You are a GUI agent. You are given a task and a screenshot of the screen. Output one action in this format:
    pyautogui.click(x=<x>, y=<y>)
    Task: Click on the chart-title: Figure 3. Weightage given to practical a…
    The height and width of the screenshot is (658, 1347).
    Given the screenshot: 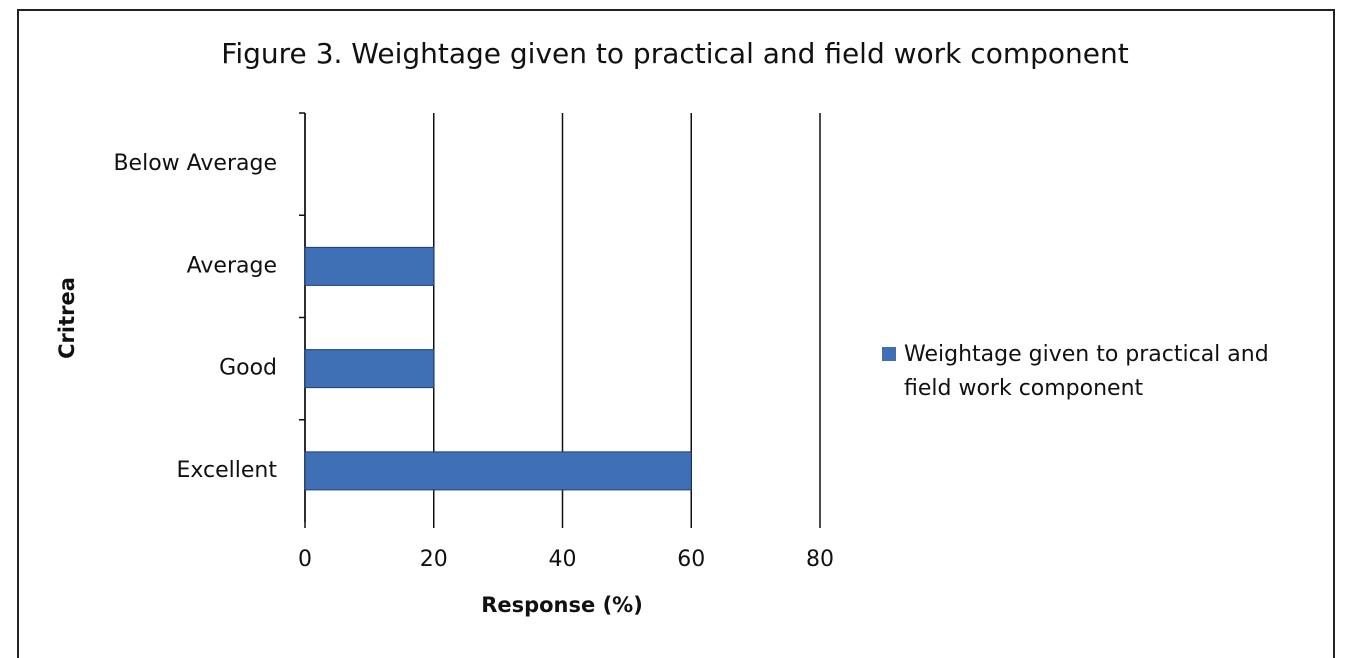 What is the action you would take?
    pyautogui.click(x=674, y=53)
    